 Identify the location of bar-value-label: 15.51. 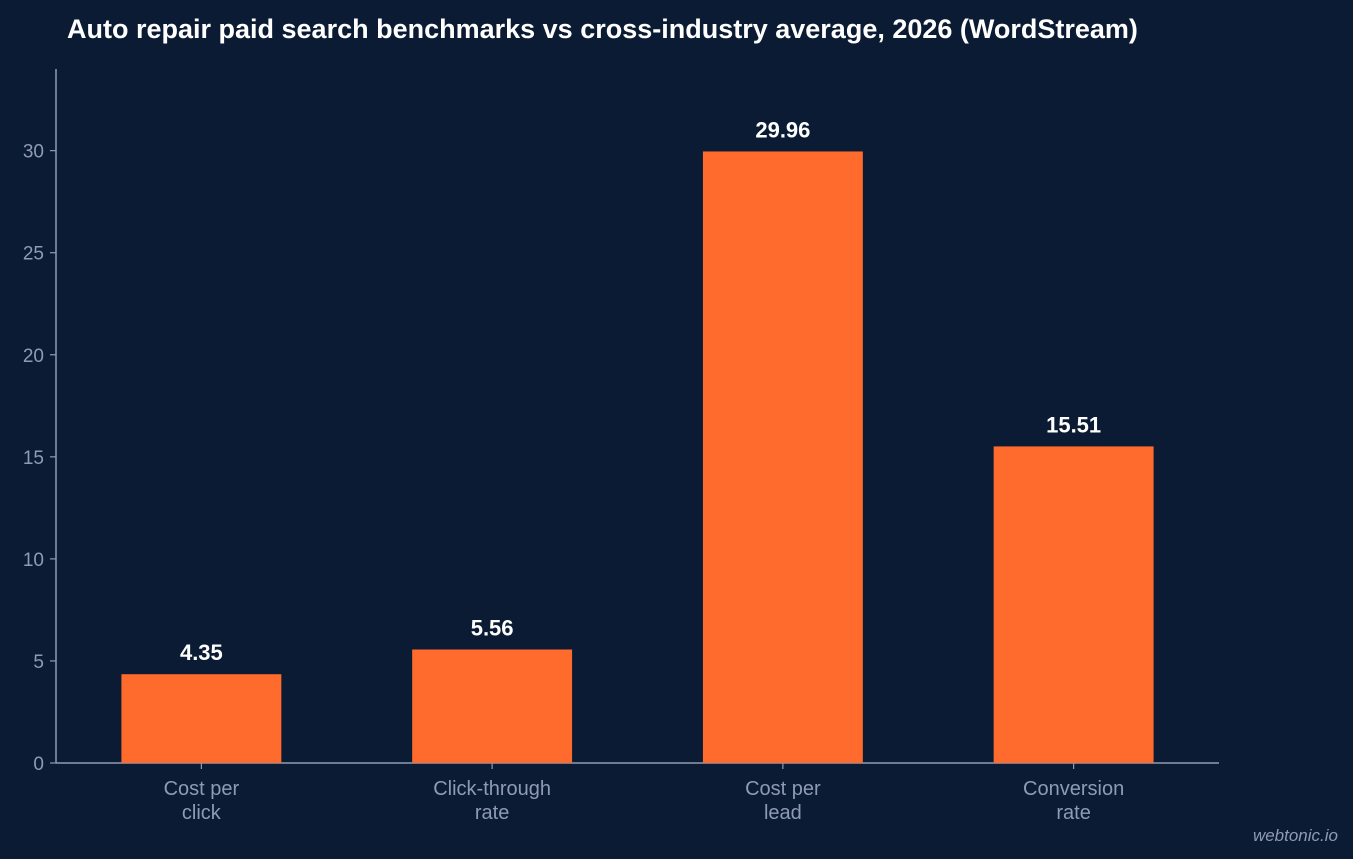
(1073, 424).